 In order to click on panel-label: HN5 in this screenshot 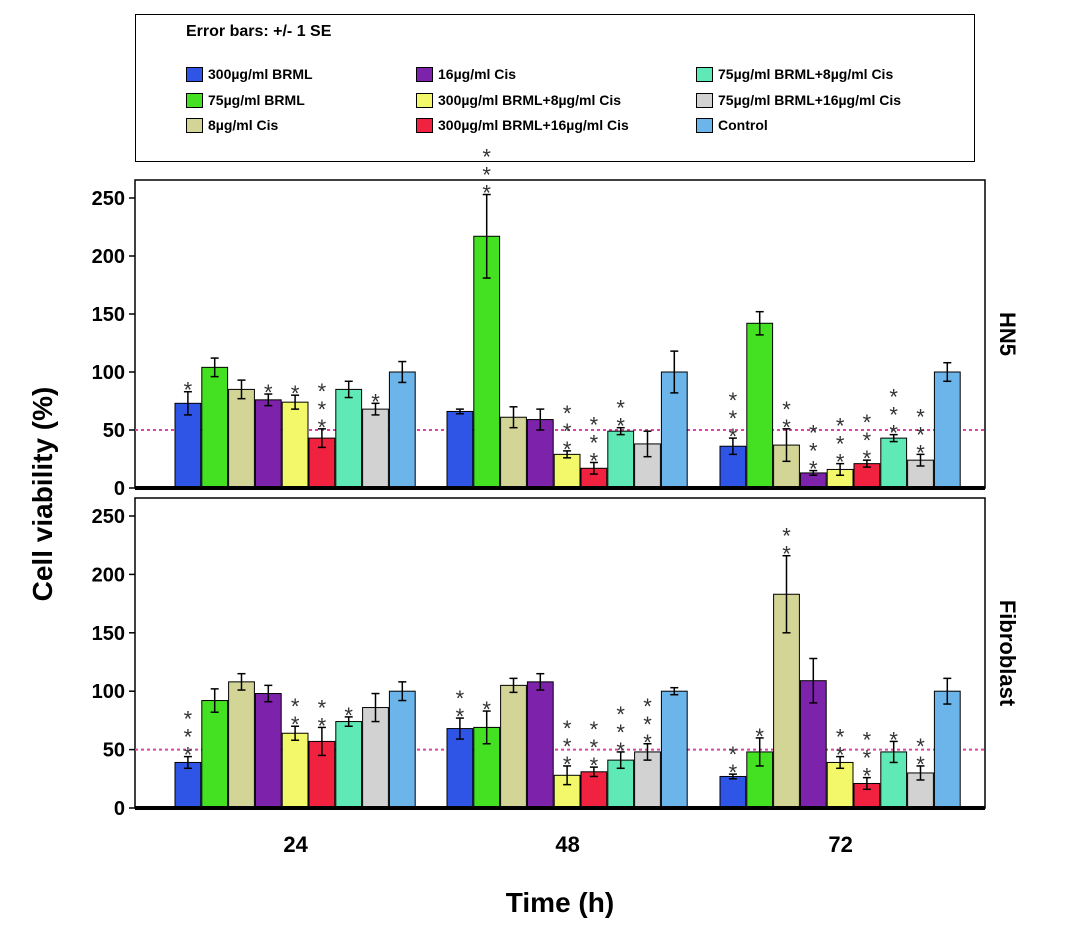, I will do `click(1007, 334)`.